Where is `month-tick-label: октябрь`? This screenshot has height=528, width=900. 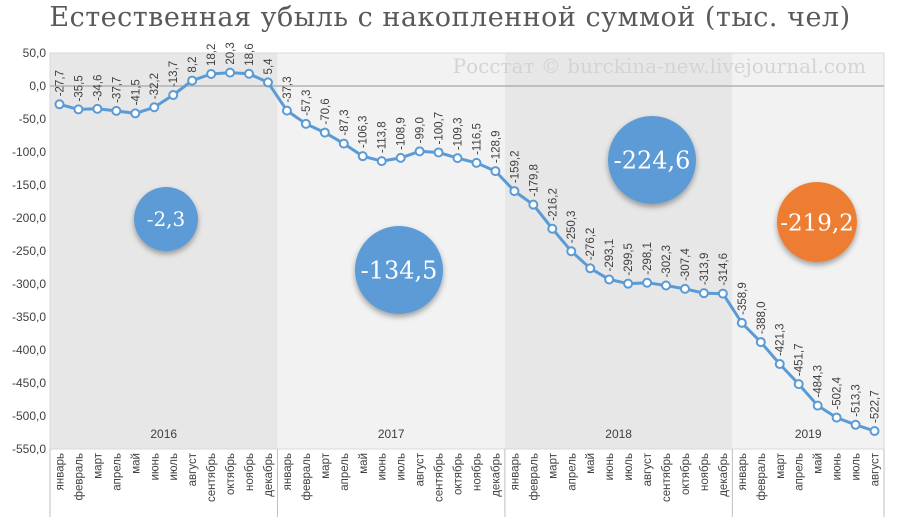
month-tick-label: октябрь is located at coordinates (231, 474).